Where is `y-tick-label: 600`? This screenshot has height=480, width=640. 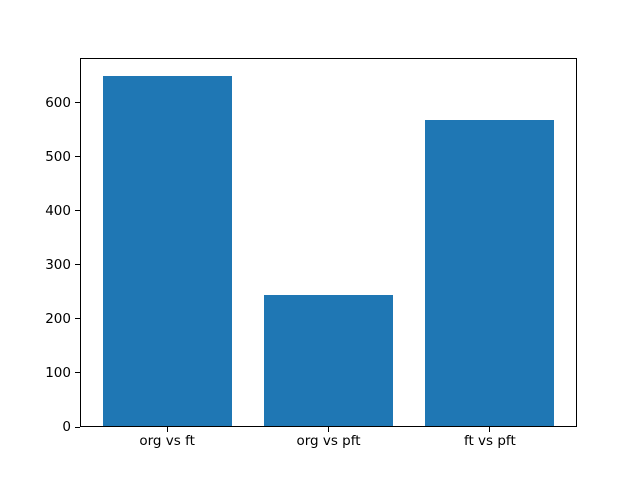 y-tick-label: 600 is located at coordinates (58, 102).